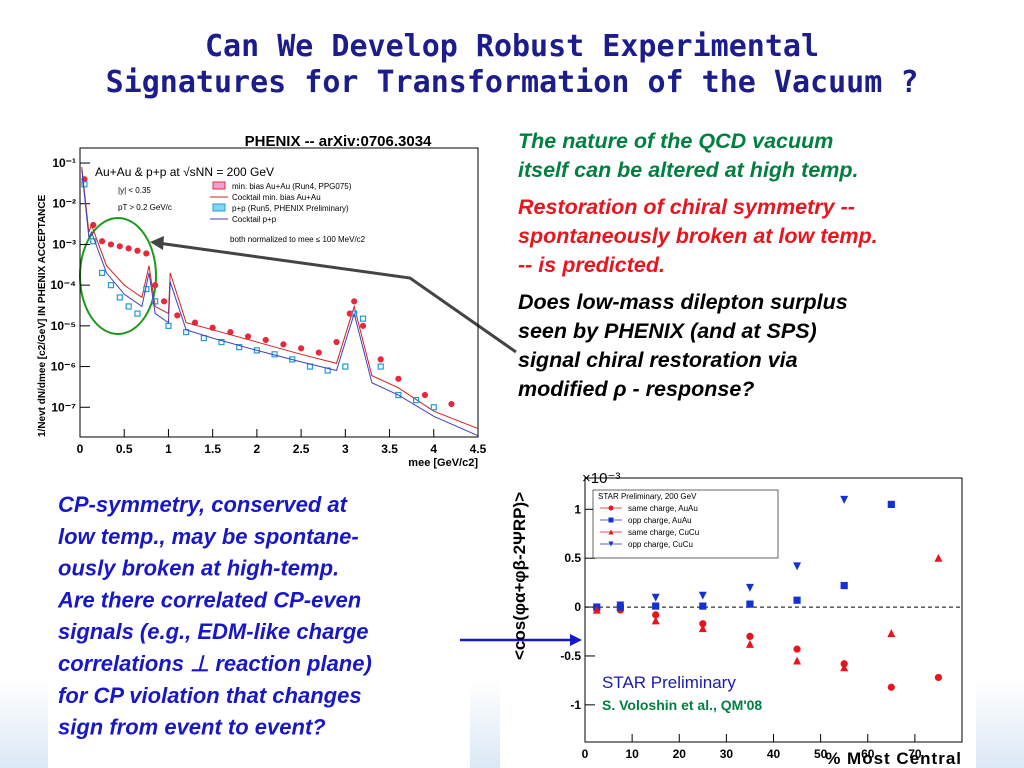  What do you see at coordinates (893, 758) in the screenshot?
I see `x-axis-label: % Most Central` at bounding box center [893, 758].